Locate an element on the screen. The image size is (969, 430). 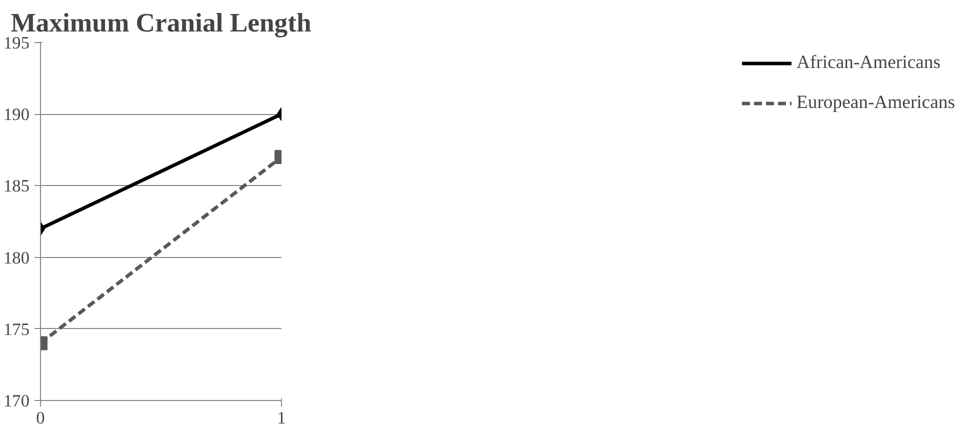
y-tick-label: 170 is located at coordinates (17, 401).